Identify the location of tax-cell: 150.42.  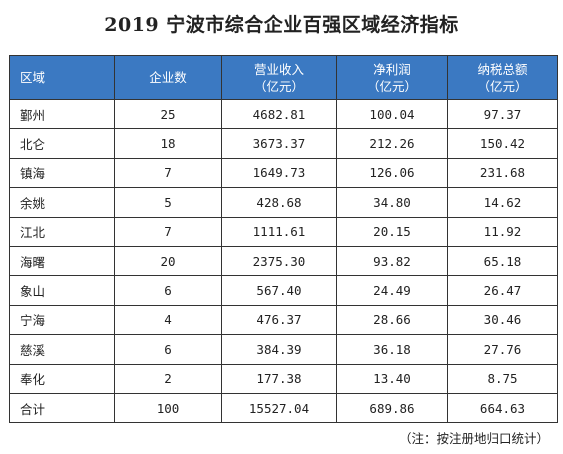
(502, 143).